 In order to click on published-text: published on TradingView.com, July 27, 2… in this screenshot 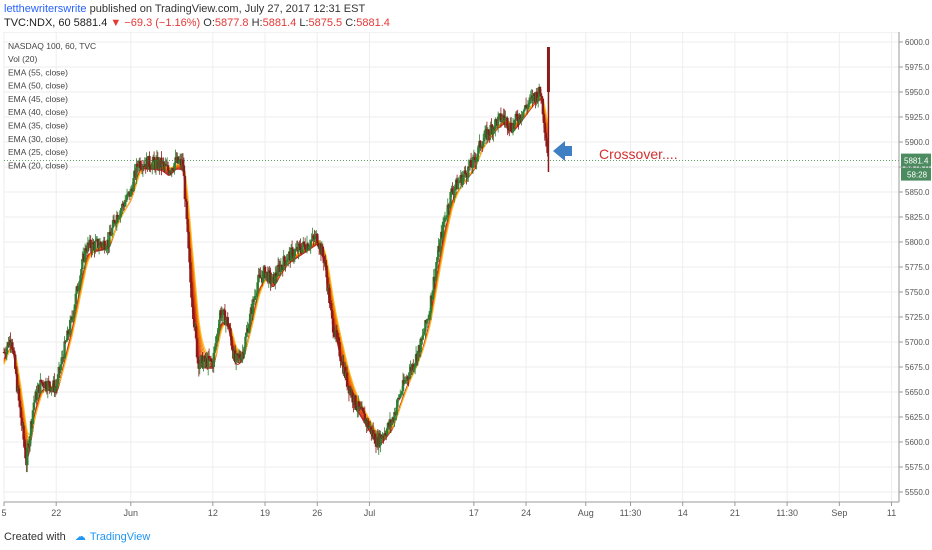, I will do `click(227, 9)`.